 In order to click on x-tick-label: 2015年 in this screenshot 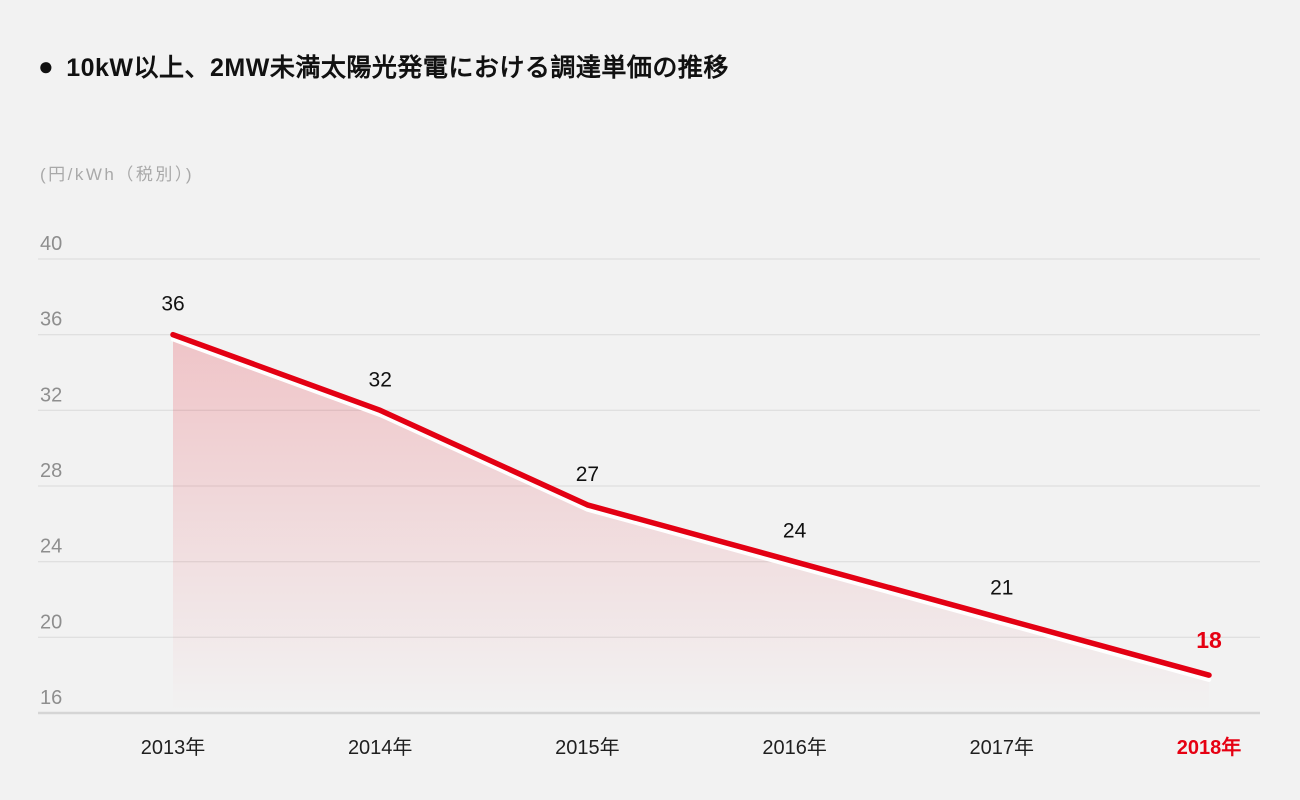, I will do `click(587, 747)`.